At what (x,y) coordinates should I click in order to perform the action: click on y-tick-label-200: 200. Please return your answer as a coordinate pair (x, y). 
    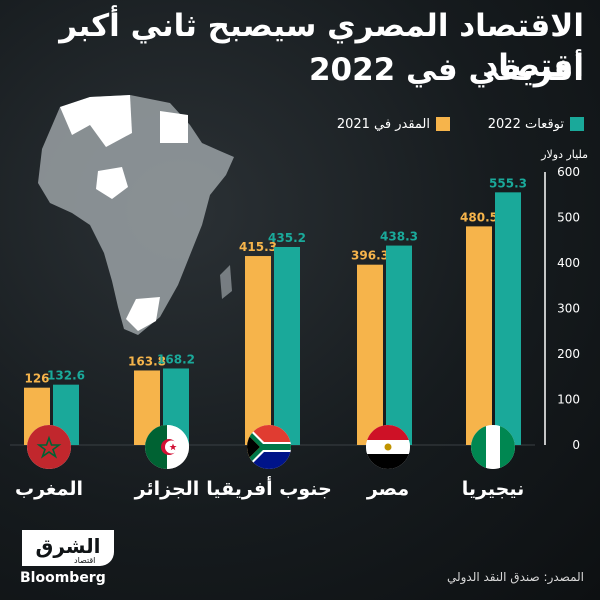
    Looking at the image, I should click on (568, 354).